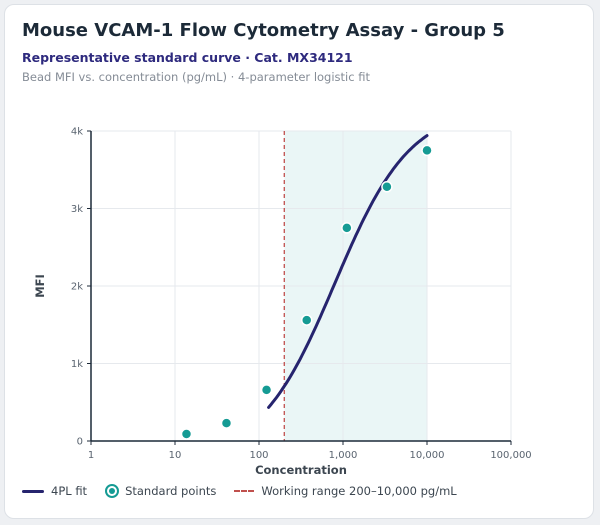 This screenshot has height=525, width=600. I want to click on y-tick-label: 4k, so click(77, 132).